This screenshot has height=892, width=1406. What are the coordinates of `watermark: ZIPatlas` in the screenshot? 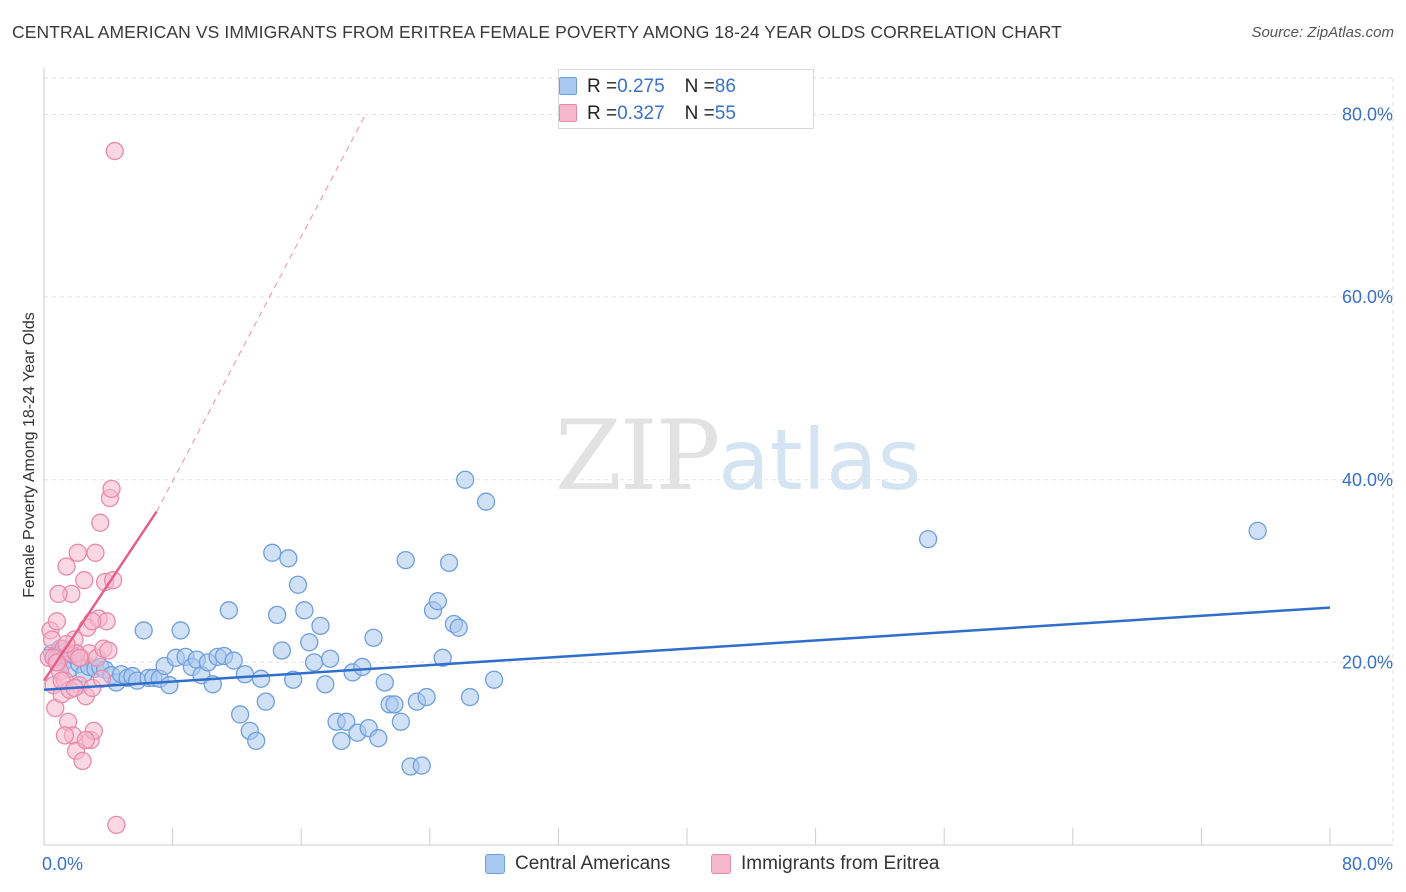 It's located at (738, 456).